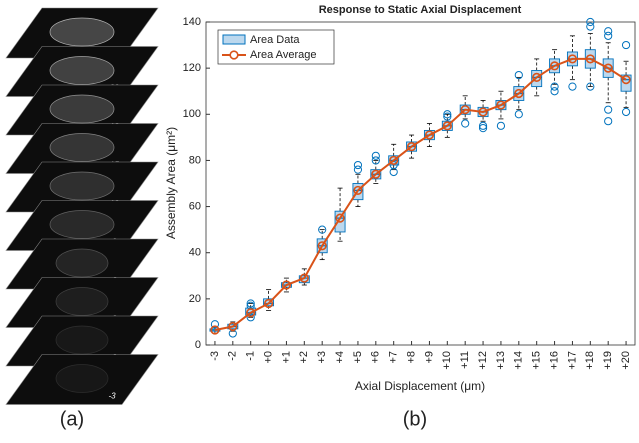  I want to click on layer-label: -3, so click(112, 396).